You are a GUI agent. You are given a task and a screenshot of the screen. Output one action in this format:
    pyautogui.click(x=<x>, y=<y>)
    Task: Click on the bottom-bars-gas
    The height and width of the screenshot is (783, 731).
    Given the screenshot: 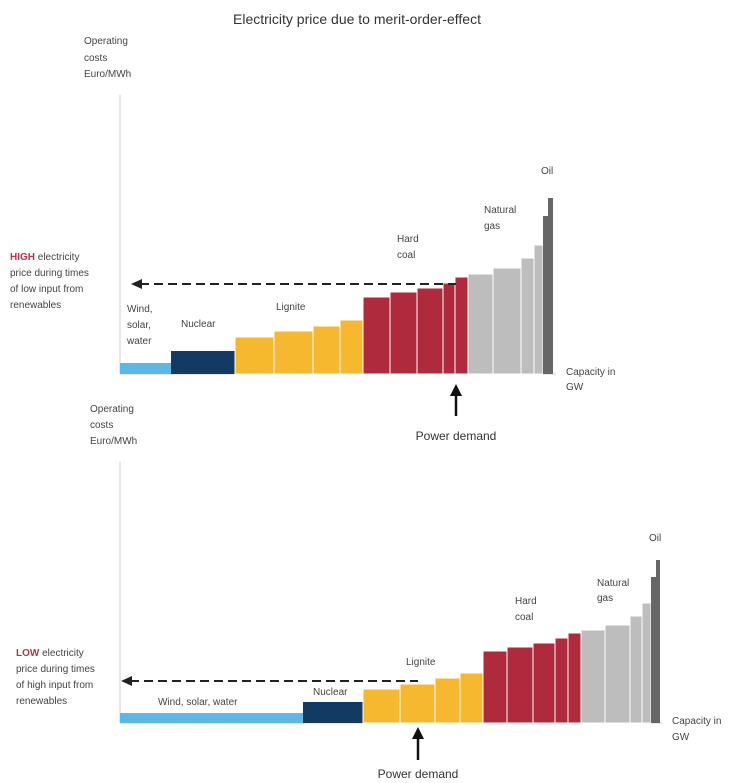 What is the action you would take?
    pyautogui.click(x=616, y=663)
    